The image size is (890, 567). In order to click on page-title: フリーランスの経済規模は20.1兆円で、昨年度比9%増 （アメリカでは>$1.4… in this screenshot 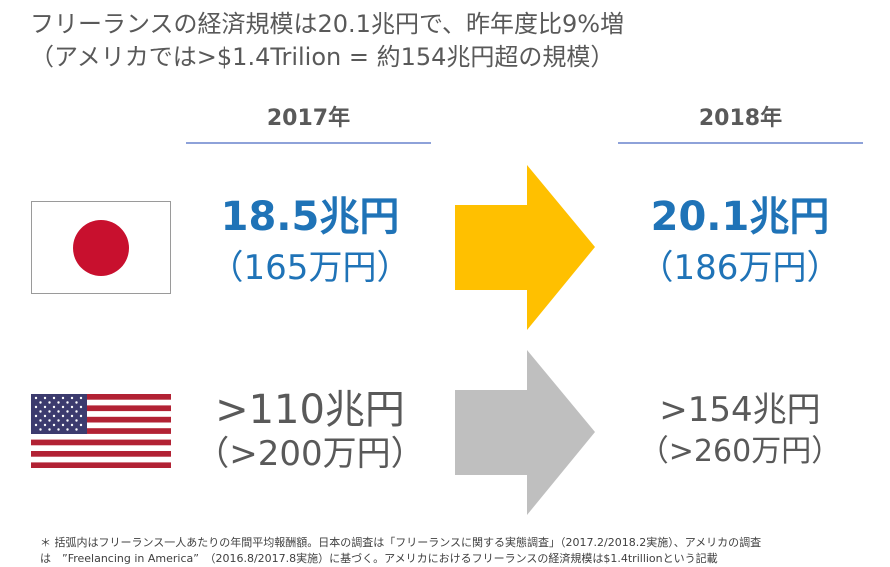, I will do `click(327, 41)`.